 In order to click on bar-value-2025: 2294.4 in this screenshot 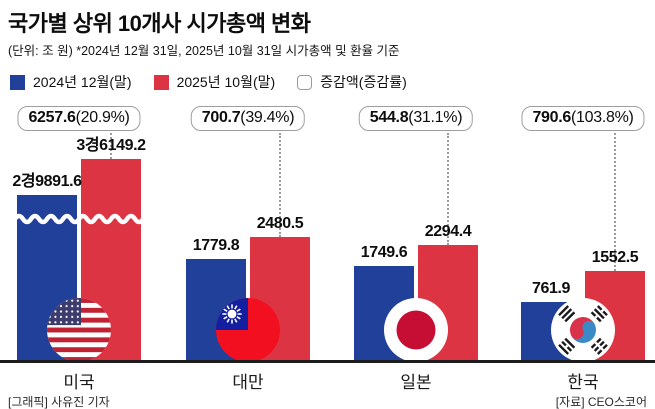, I will do `click(448, 231)`.